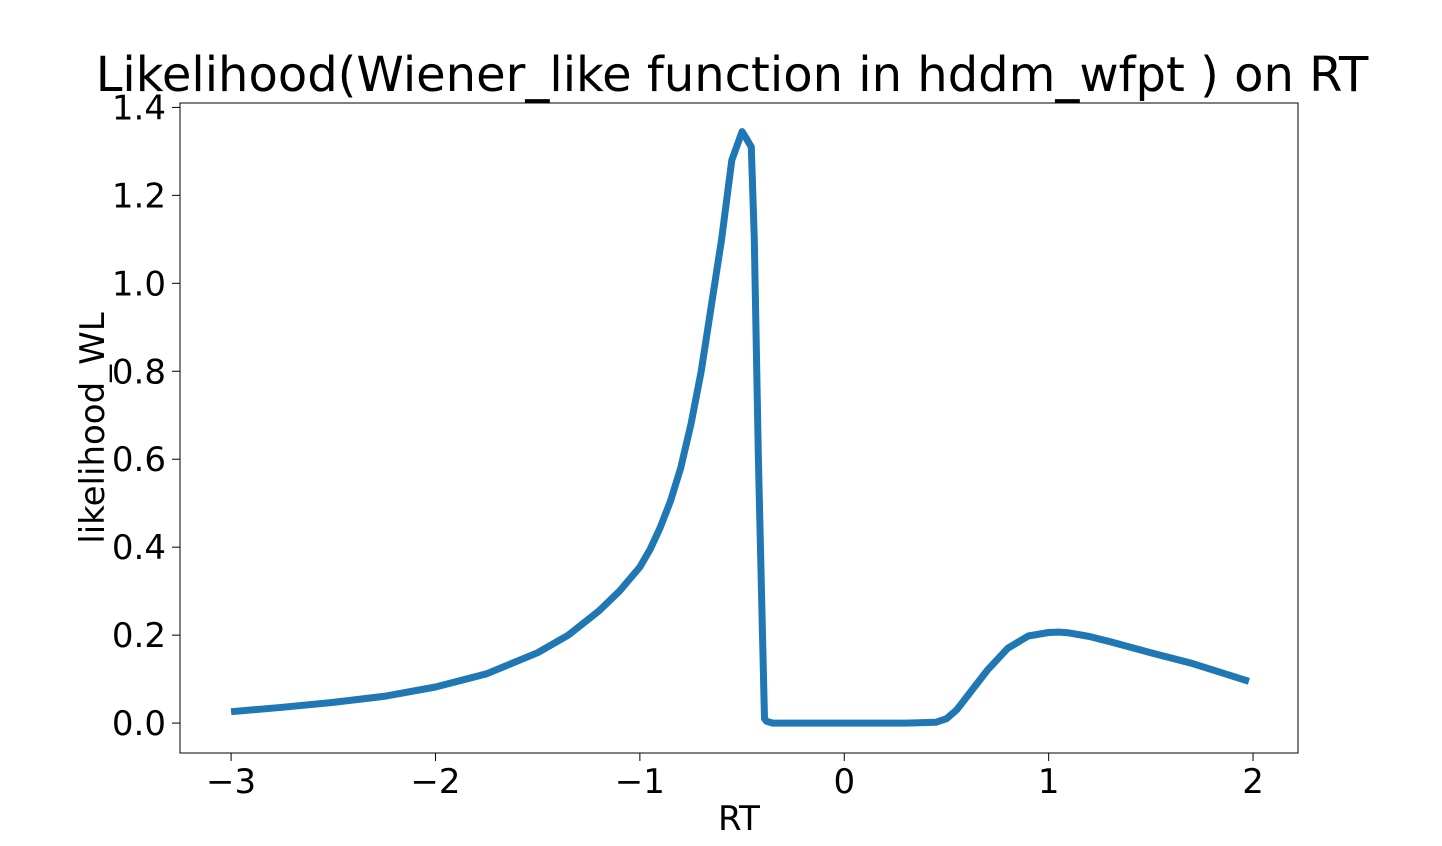  Describe the element at coordinates (139, 108) in the screenshot. I see `y-tick-label: 1.4` at that location.